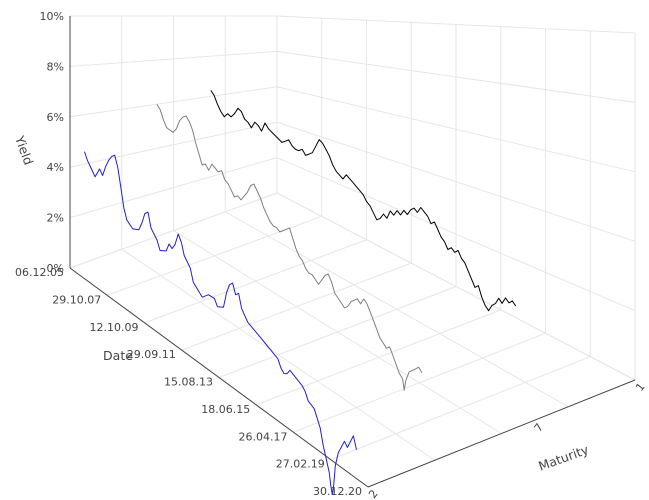 This screenshot has height=500, width=649. I want to click on date-tick-label: 30.12.20, so click(337, 491).